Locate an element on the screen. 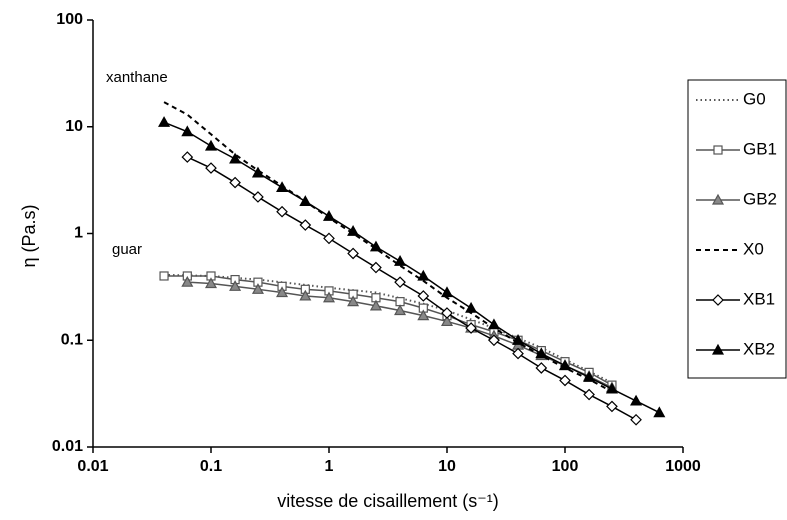 The image size is (787, 520). legend-label: X0 is located at coordinates (753, 248).